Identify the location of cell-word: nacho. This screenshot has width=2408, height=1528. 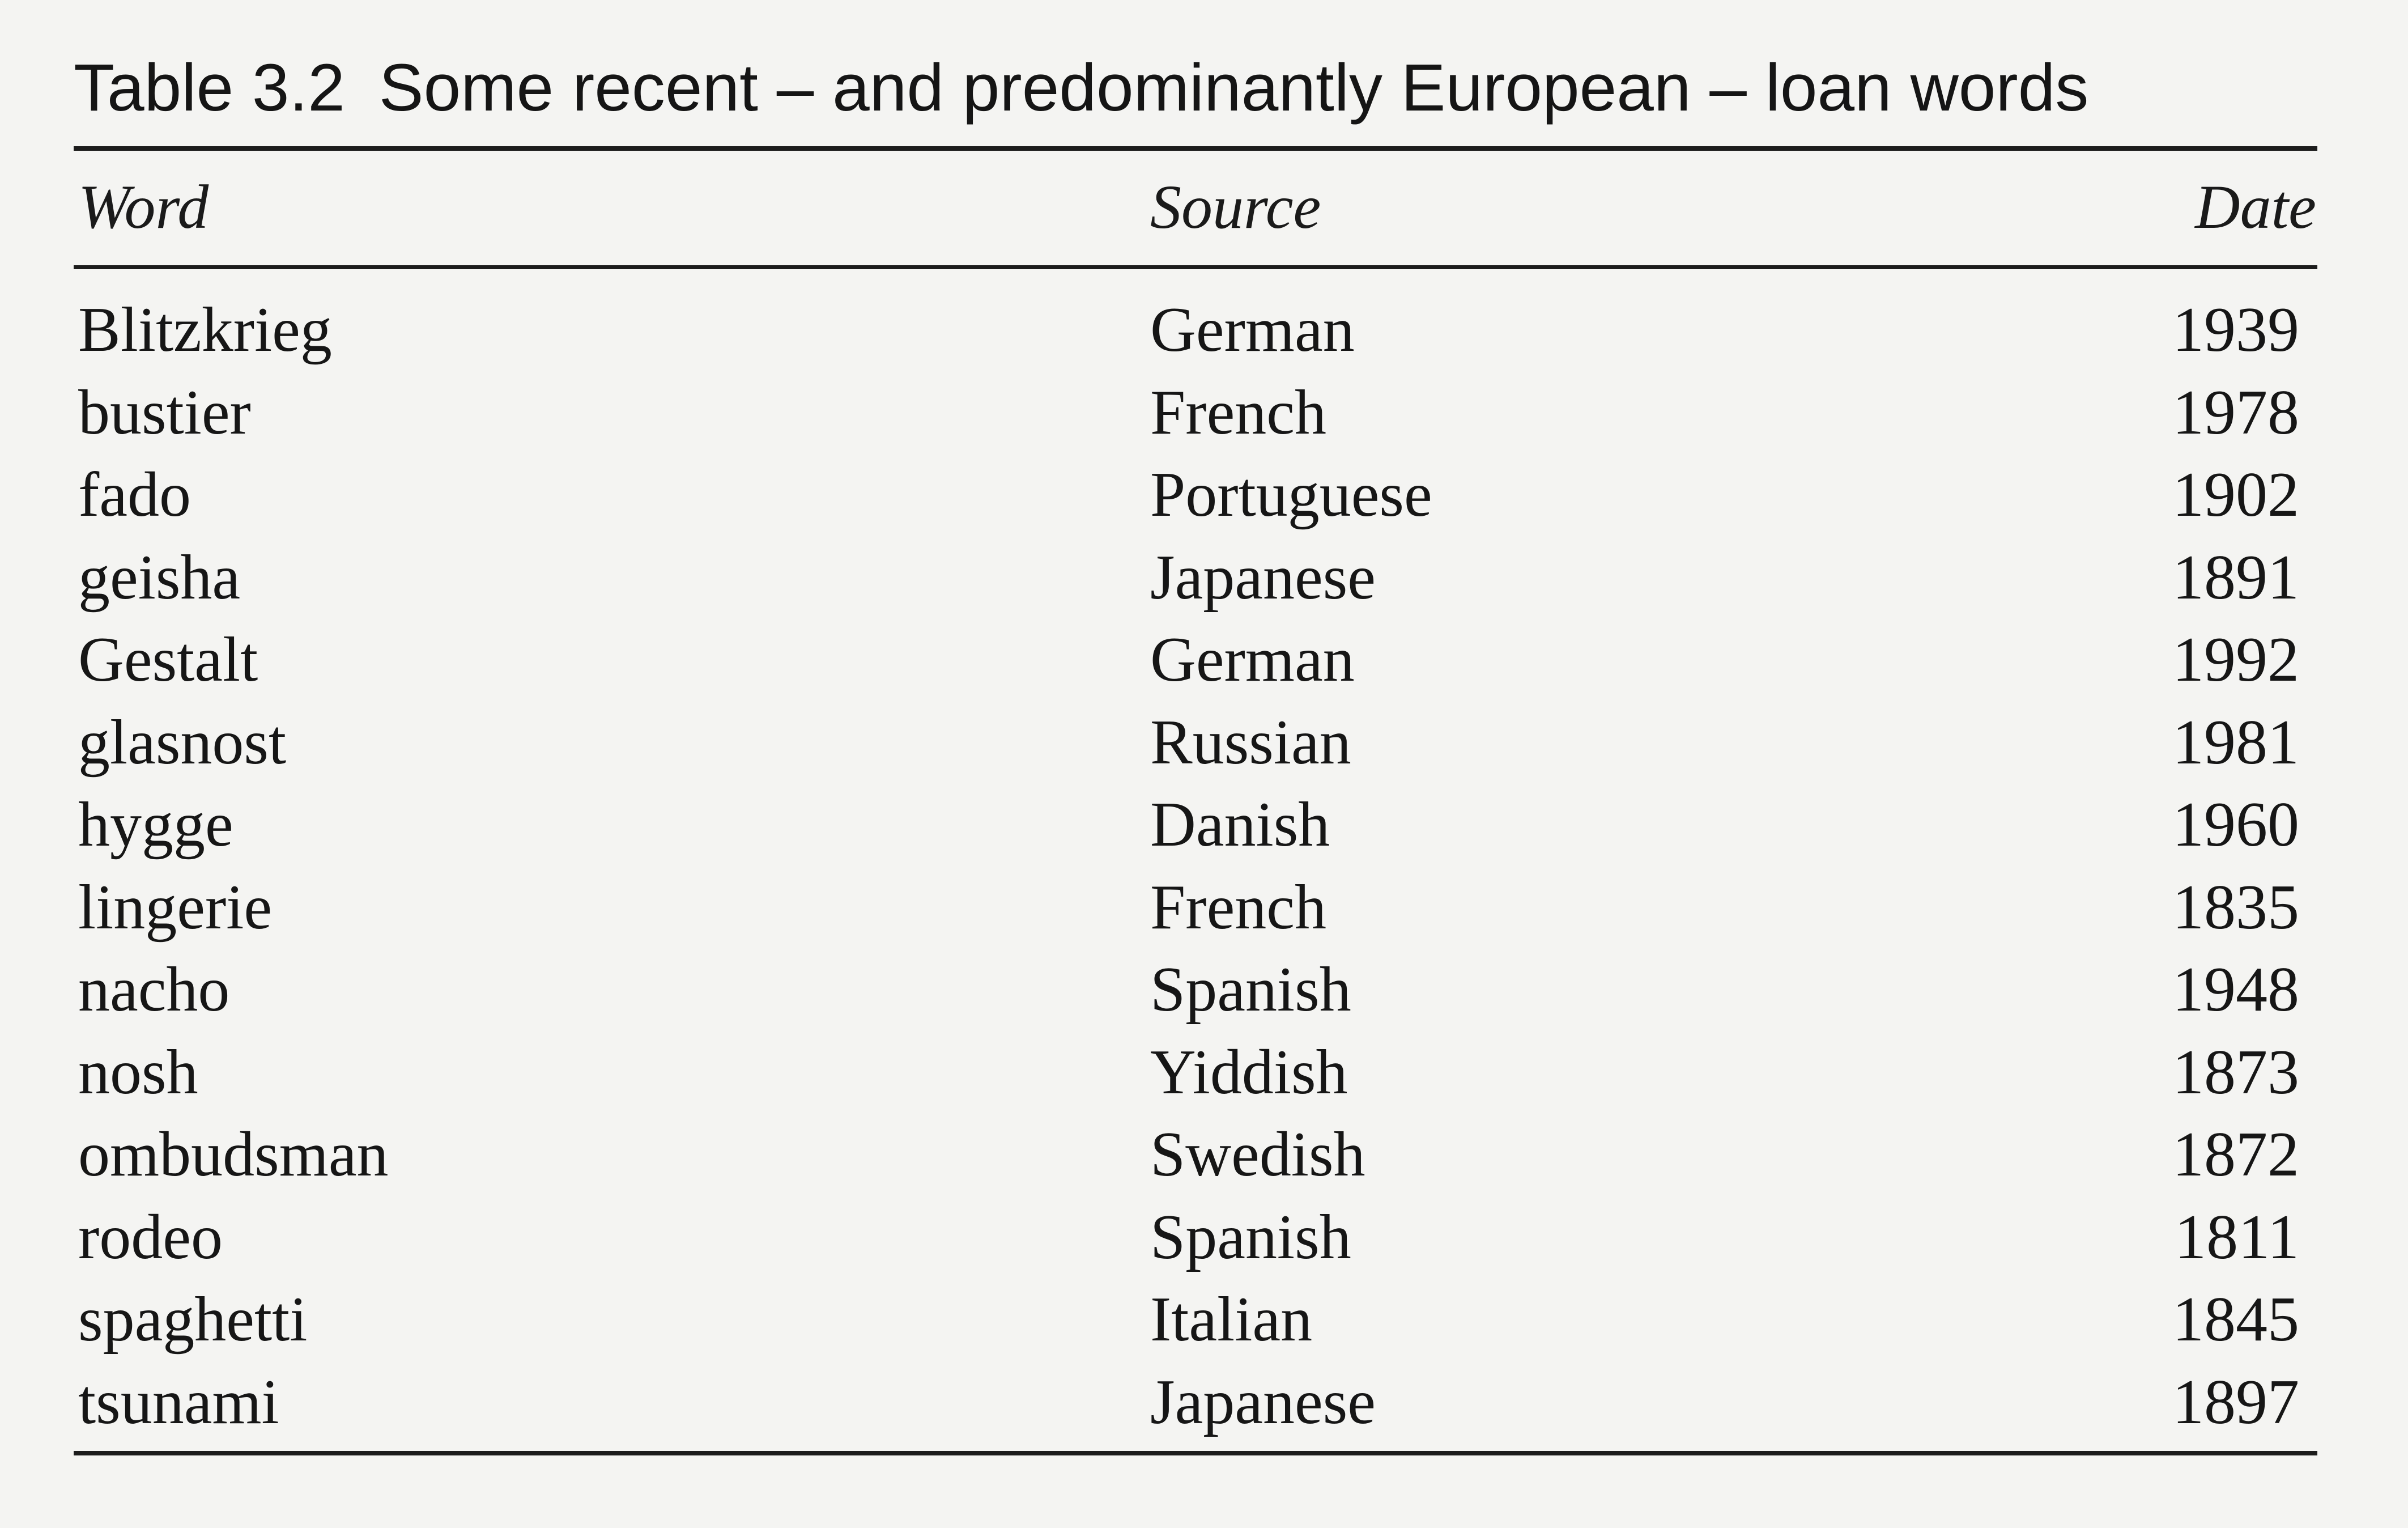
(154, 990).